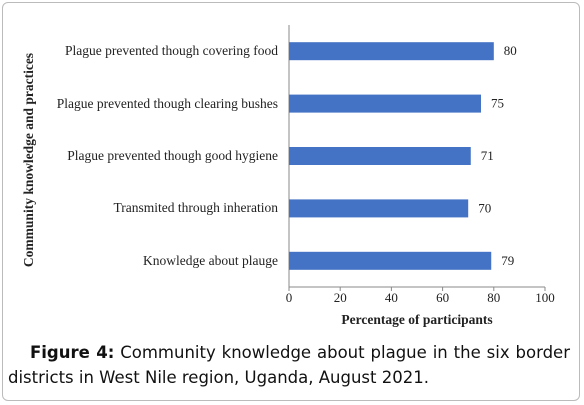 The image size is (584, 405). What do you see at coordinates (196, 208) in the screenshot?
I see `y-tick-label: Transmited through inheration` at bounding box center [196, 208].